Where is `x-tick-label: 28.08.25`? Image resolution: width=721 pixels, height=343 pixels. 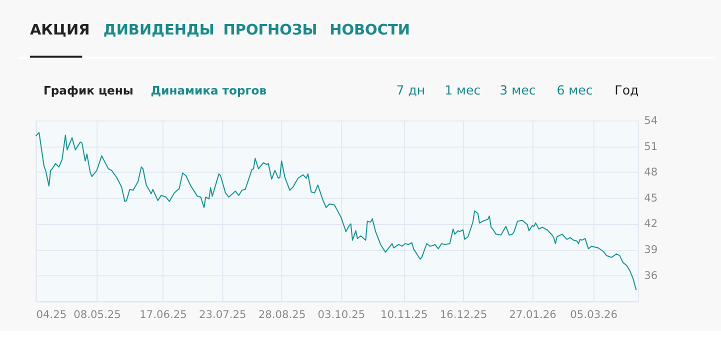 x-tick-label: 28.08.25 is located at coordinates (282, 315).